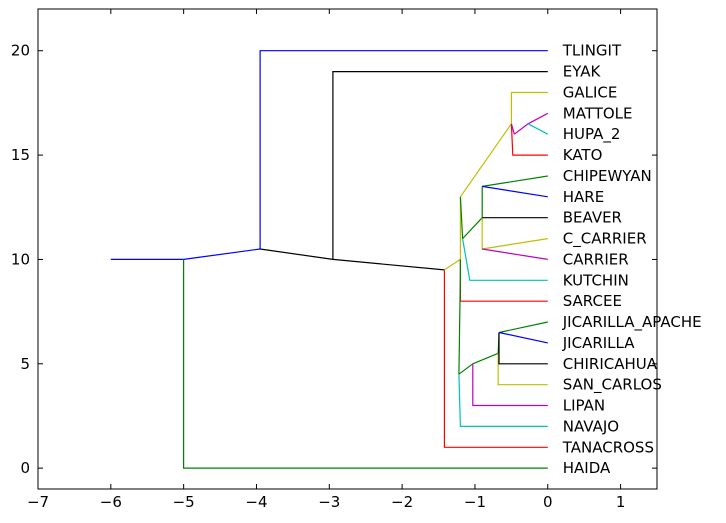  What do you see at coordinates (548, 502) in the screenshot?
I see `x-tick-label: 0` at bounding box center [548, 502].